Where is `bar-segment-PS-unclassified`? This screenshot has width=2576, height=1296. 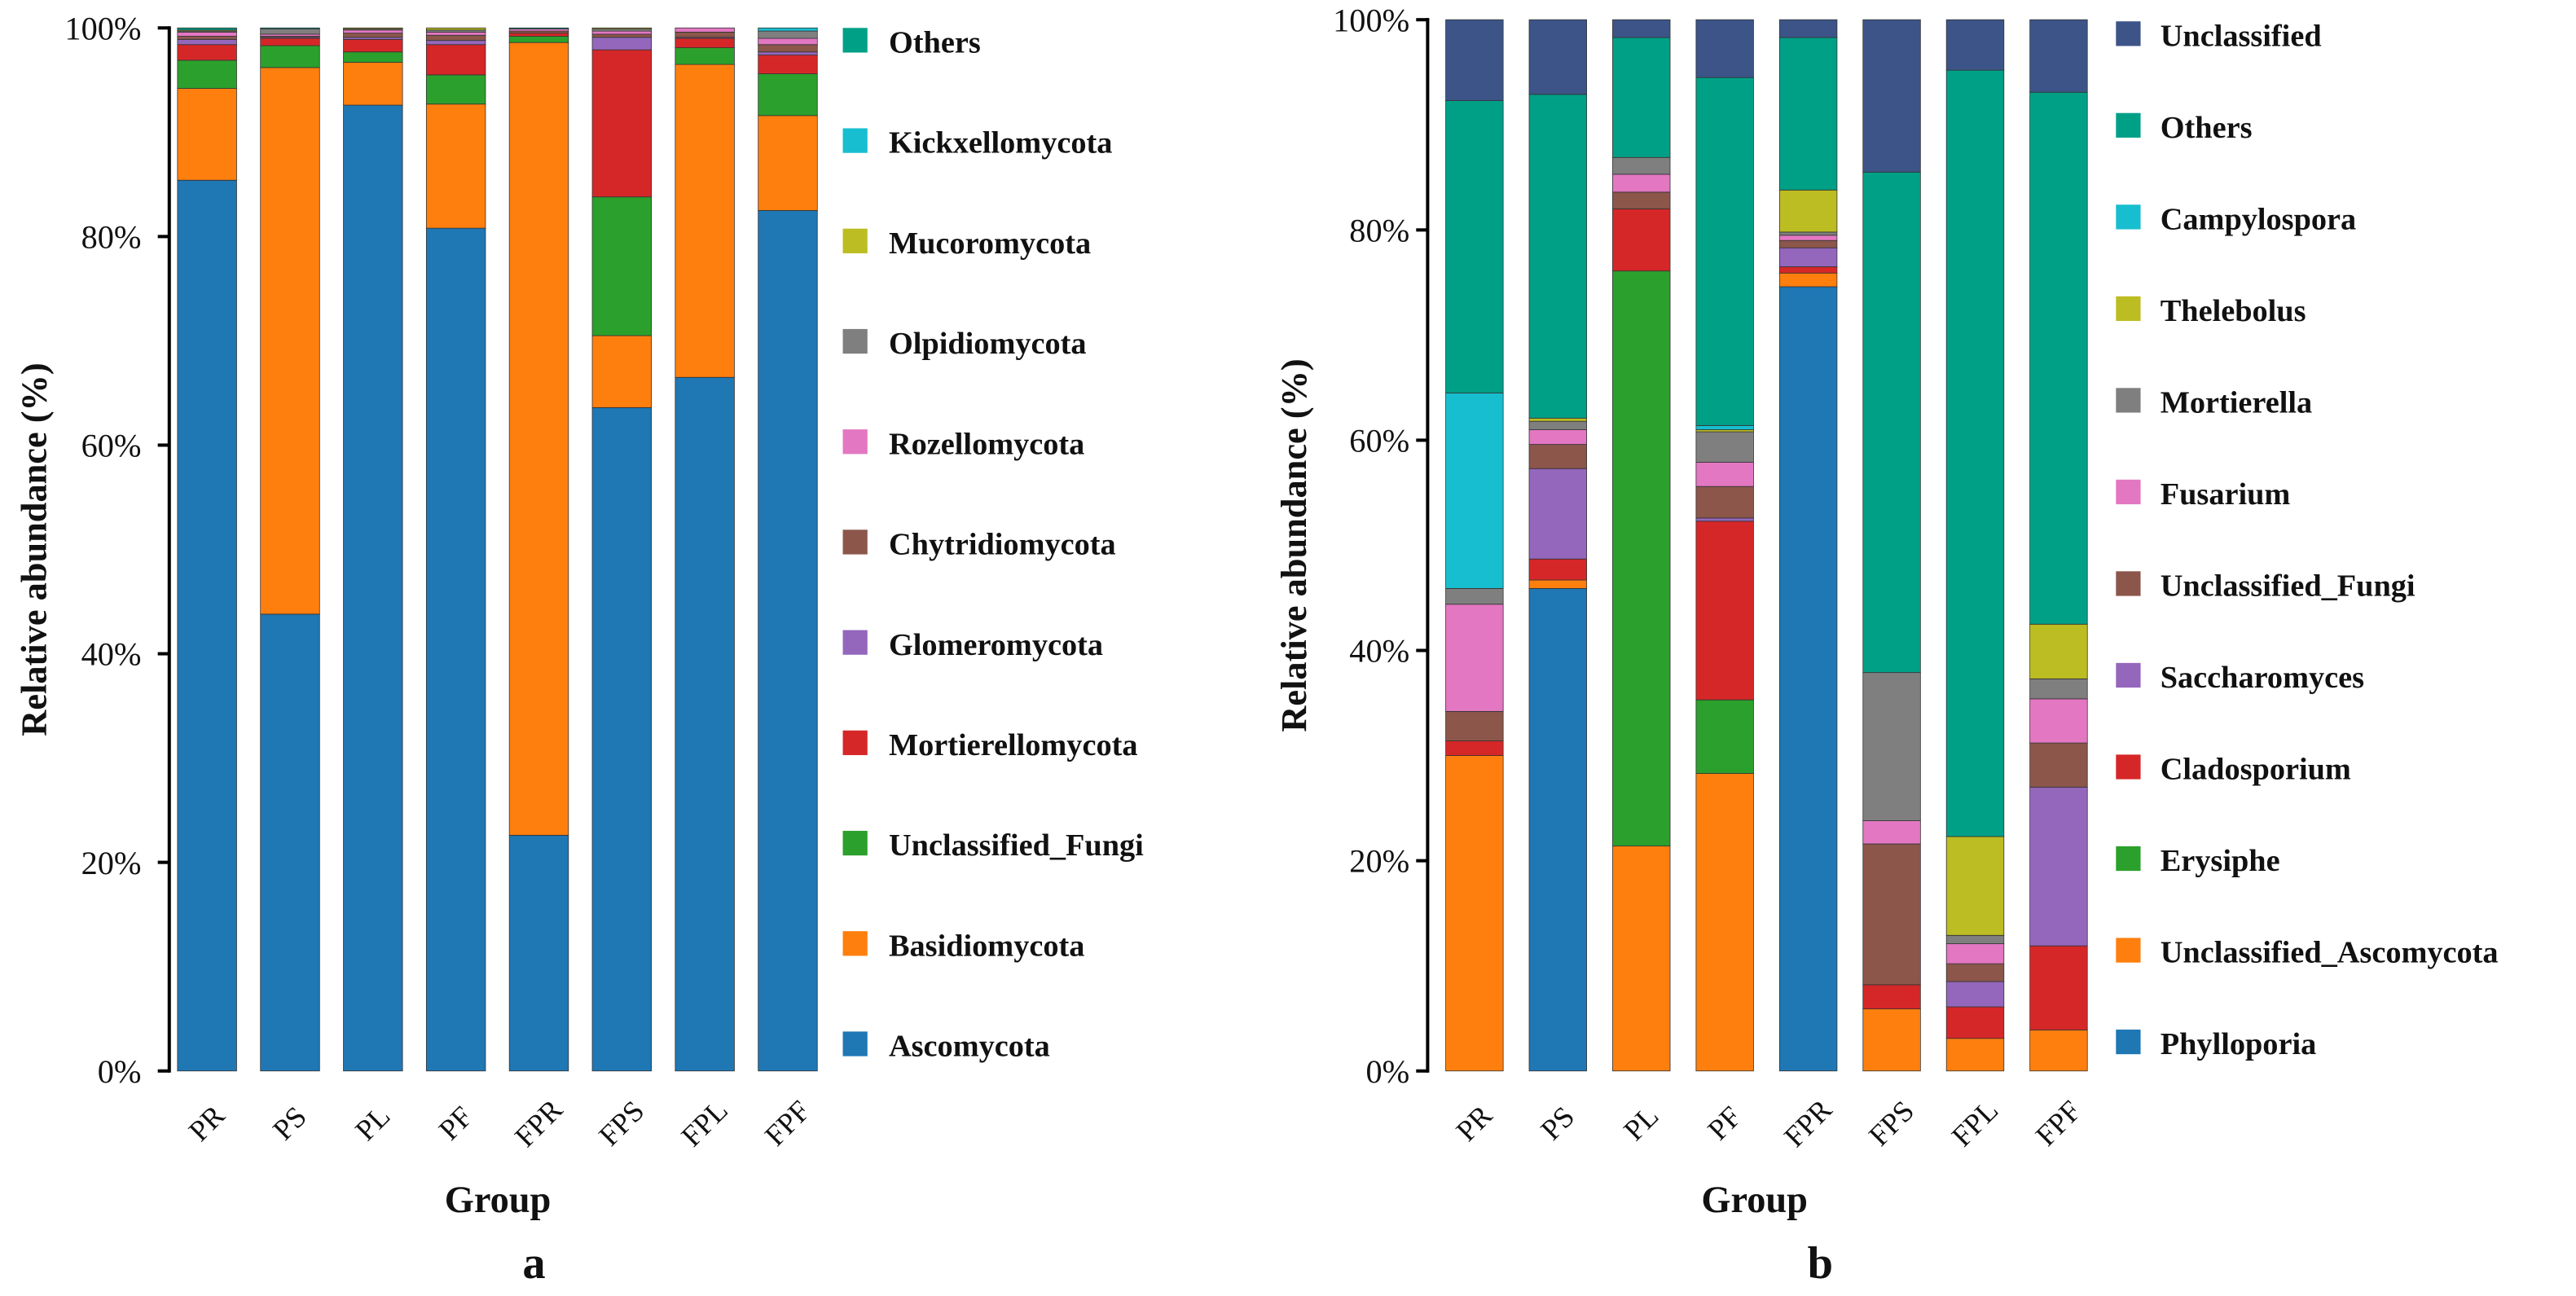
bar-segment-PS-unclassified is located at coordinates (1557, 57).